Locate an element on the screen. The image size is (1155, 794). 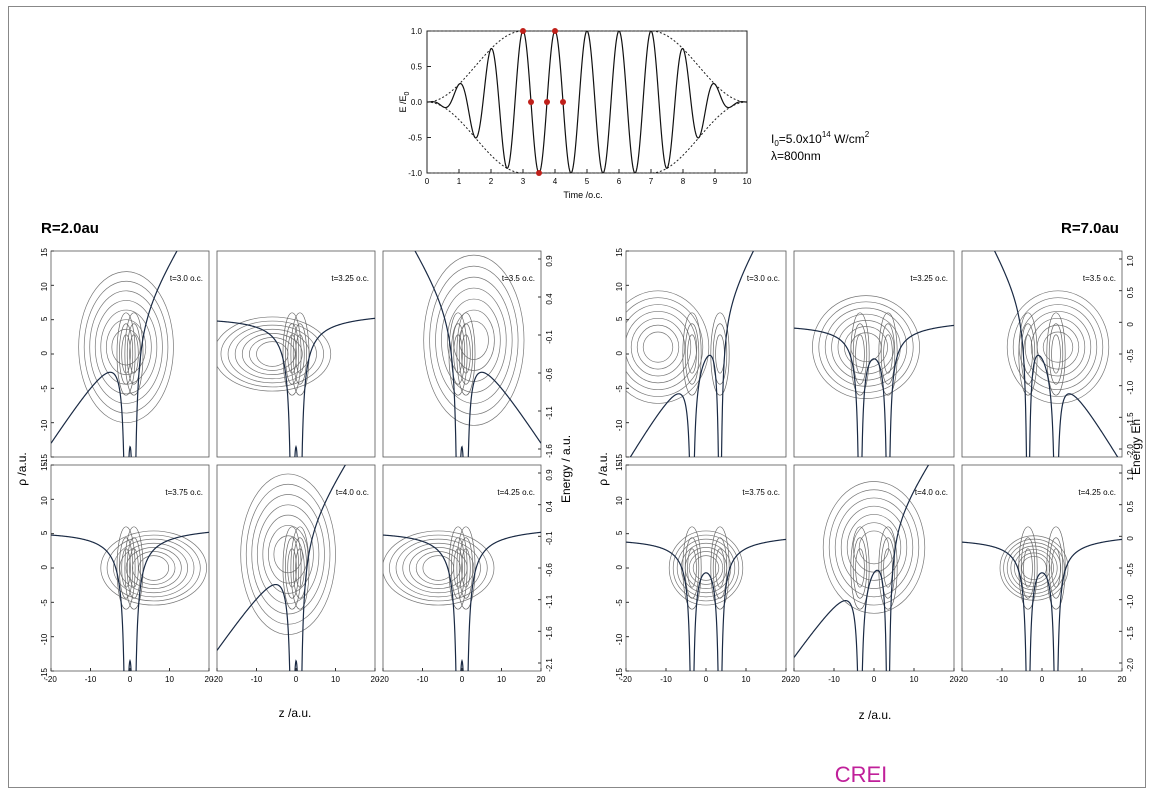
panel-time-label: t=3.75 o.c. is located at coordinates (184, 492).